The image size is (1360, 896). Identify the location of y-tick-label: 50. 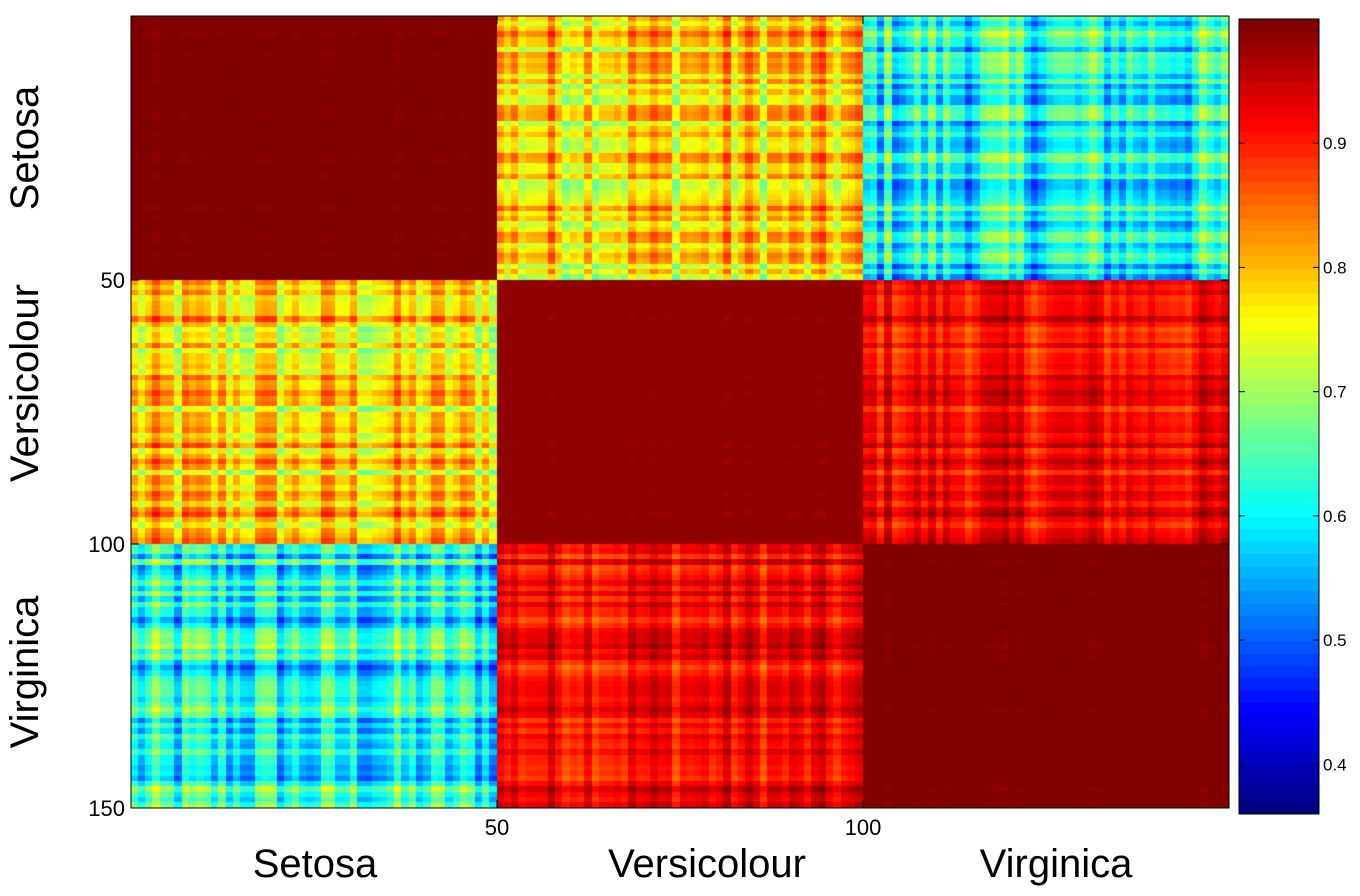
(113, 280).